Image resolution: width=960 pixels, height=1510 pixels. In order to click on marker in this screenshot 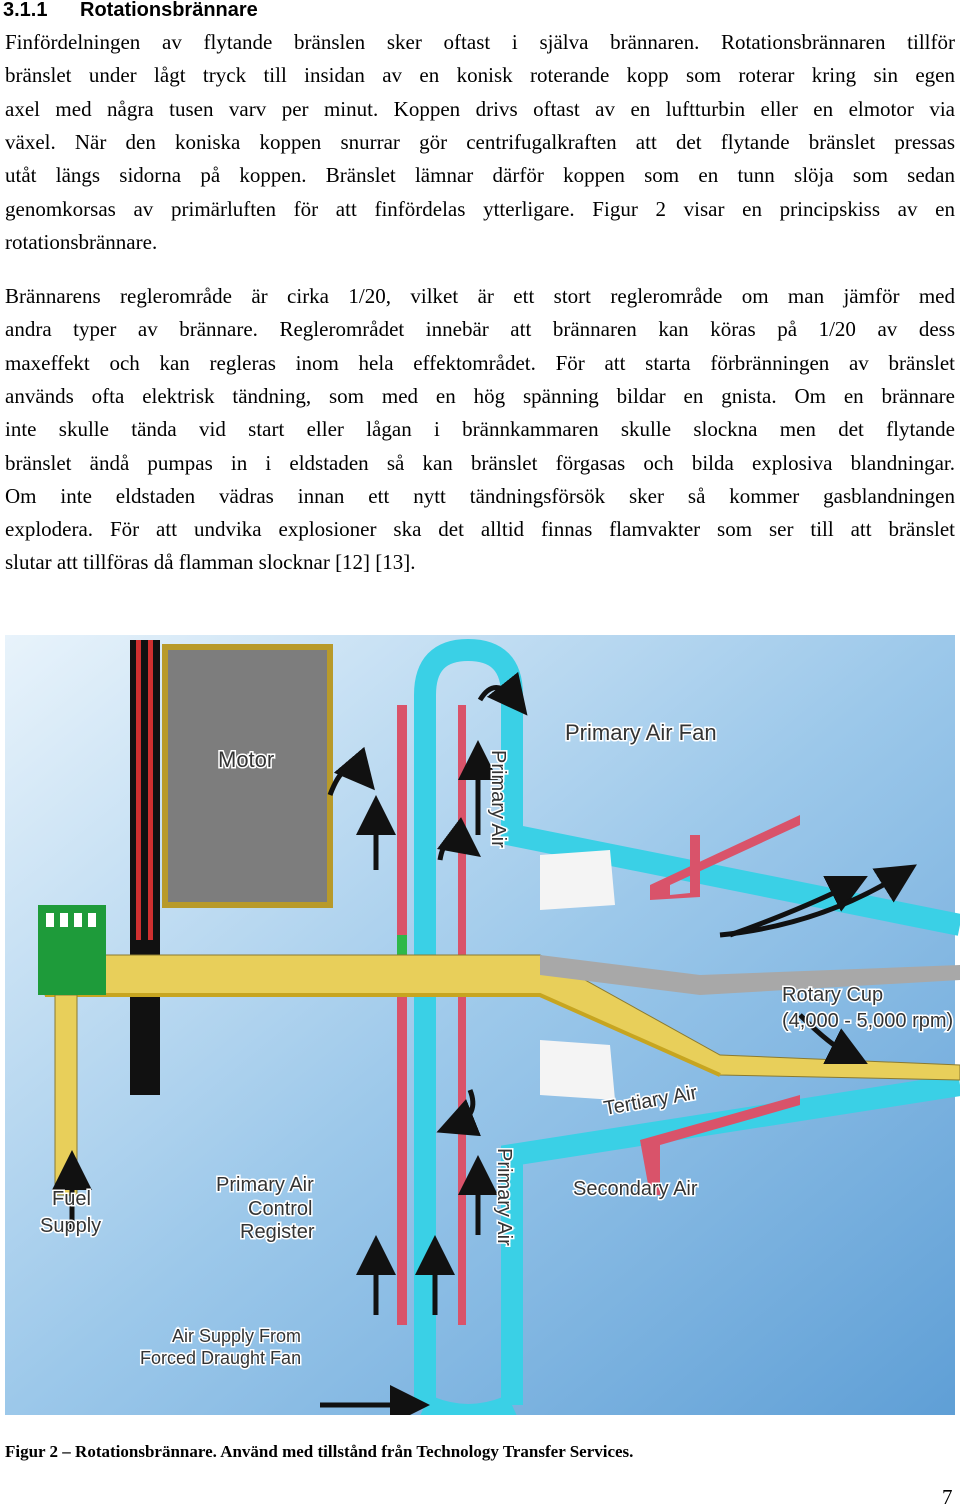, I will do `click(402, 945)`.